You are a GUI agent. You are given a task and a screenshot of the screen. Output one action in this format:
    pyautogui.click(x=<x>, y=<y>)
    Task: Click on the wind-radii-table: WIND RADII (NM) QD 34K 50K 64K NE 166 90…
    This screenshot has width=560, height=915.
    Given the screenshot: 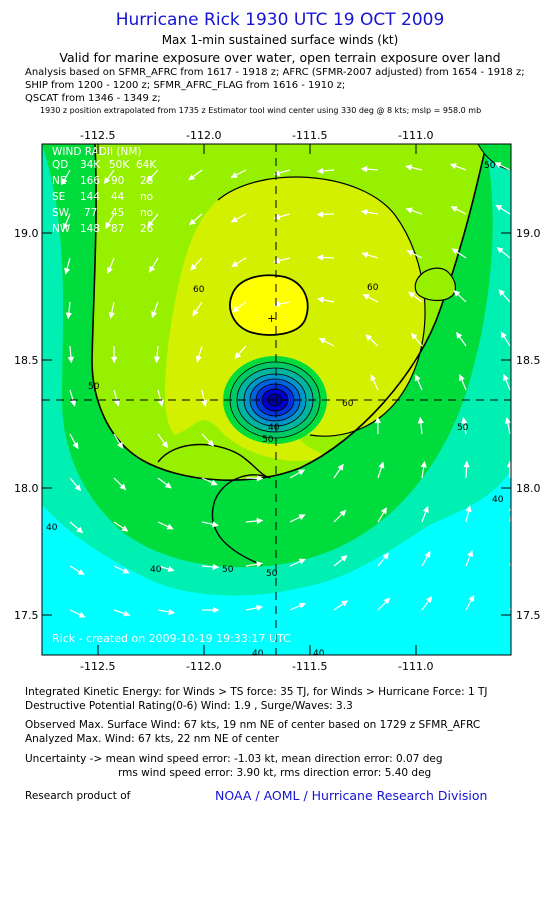 What is the action you would take?
    pyautogui.click(x=104, y=190)
    